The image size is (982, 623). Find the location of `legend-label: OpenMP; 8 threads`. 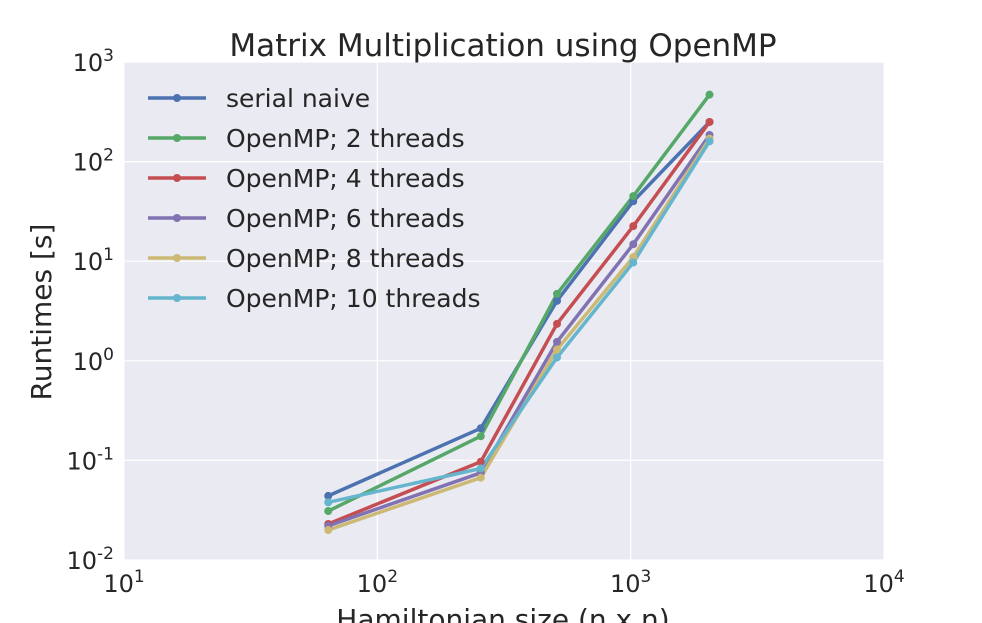

legend-label: OpenMP; 8 threads is located at coordinates (345, 258).